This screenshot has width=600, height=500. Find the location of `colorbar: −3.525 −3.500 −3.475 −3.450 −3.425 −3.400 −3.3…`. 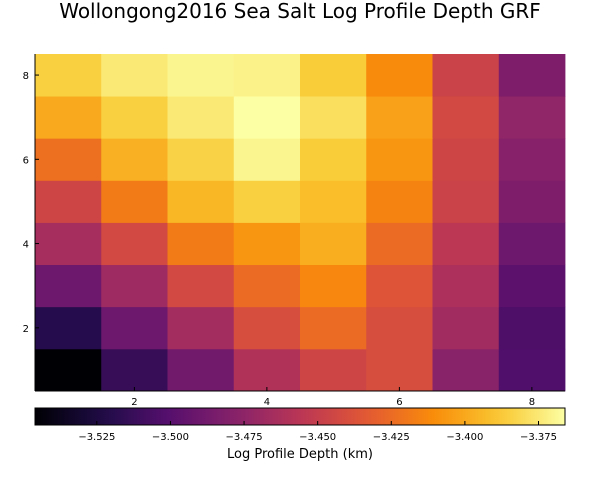

colorbar: −3.525 −3.500 −3.475 −3.450 −3.425 −3.400 −3.3… is located at coordinates (300, 425).